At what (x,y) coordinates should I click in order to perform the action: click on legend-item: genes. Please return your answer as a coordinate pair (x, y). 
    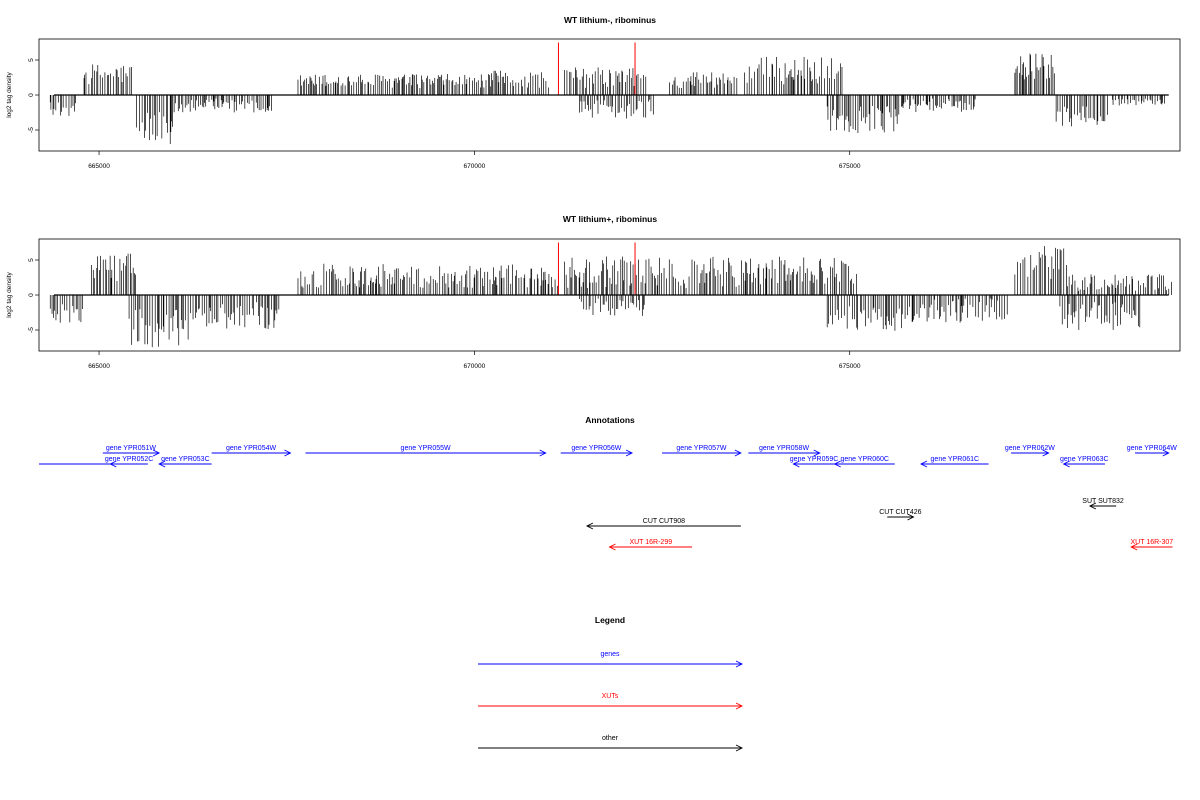
    Looking at the image, I should click on (611, 659).